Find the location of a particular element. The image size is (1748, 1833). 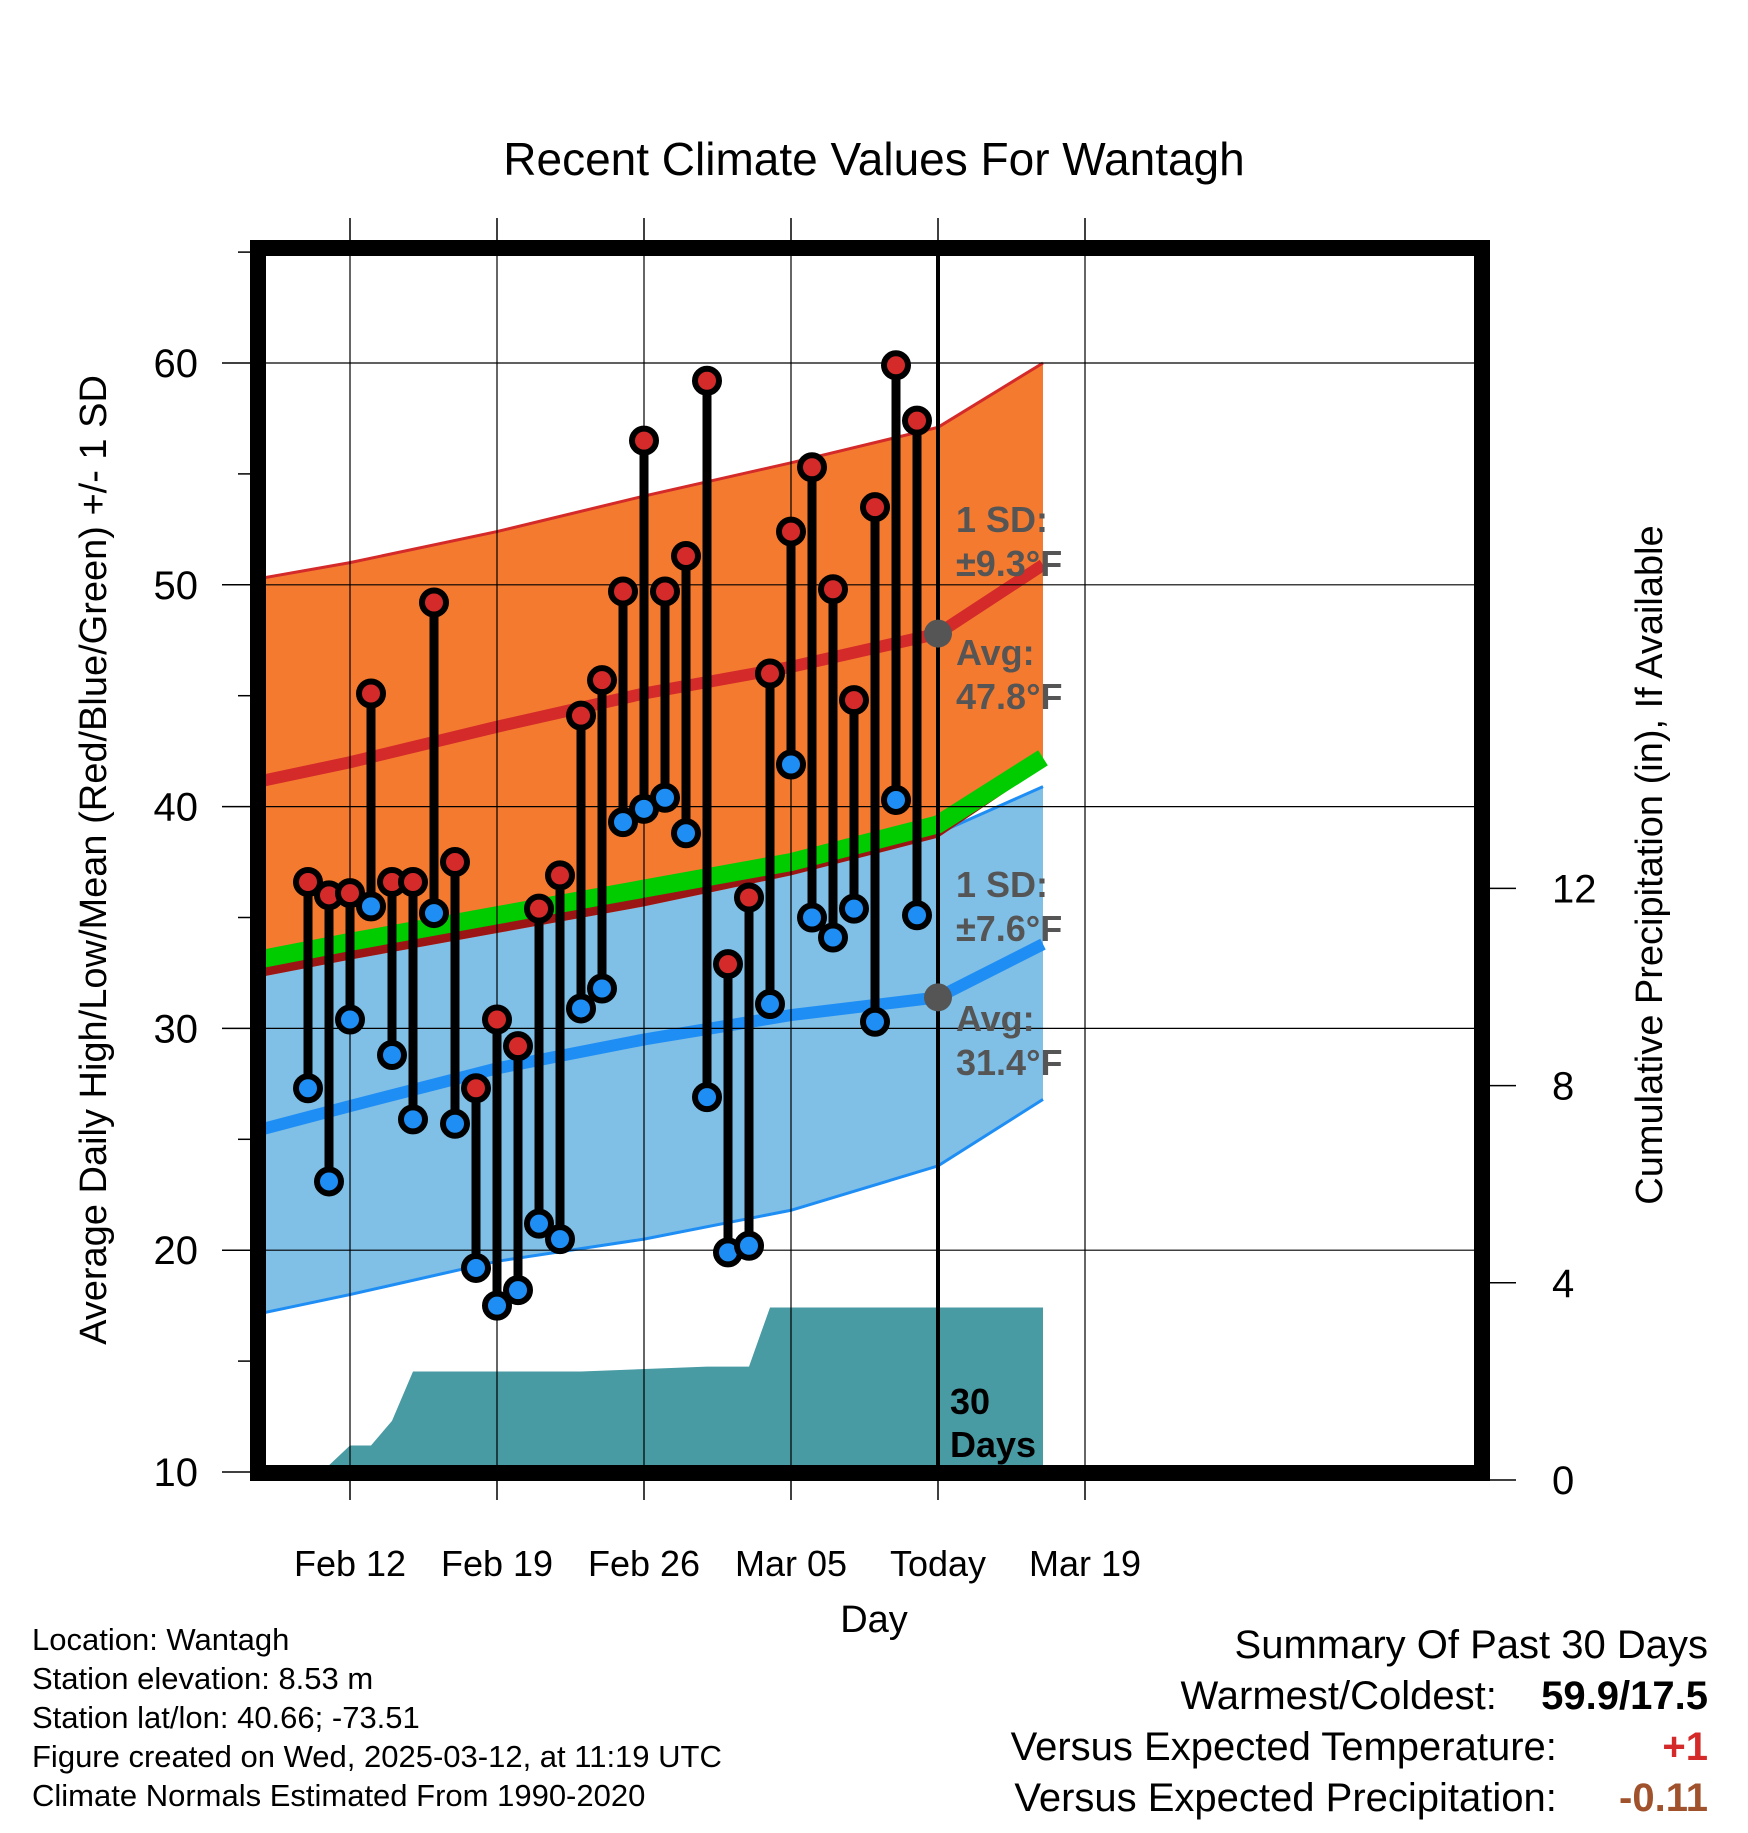

y-tick-label: 40 is located at coordinates (176, 808).